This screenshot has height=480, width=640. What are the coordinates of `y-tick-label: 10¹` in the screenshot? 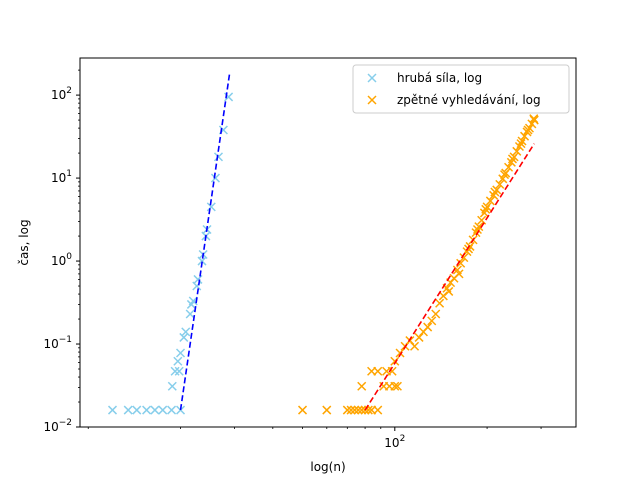 It's located at (61, 177).